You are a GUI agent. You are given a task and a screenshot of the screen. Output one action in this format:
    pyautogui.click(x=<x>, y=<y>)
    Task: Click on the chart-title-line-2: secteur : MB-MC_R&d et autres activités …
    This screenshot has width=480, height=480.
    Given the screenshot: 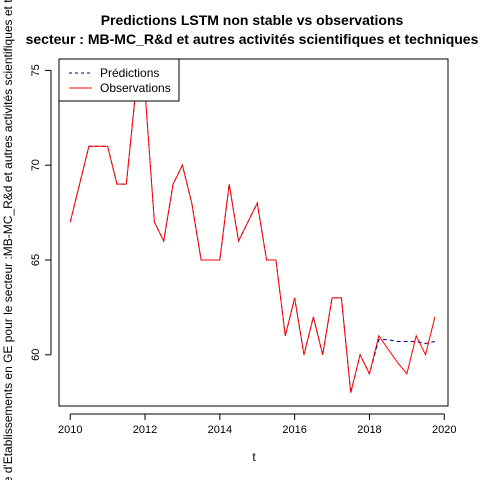 What is the action you would take?
    pyautogui.click(x=252, y=39)
    